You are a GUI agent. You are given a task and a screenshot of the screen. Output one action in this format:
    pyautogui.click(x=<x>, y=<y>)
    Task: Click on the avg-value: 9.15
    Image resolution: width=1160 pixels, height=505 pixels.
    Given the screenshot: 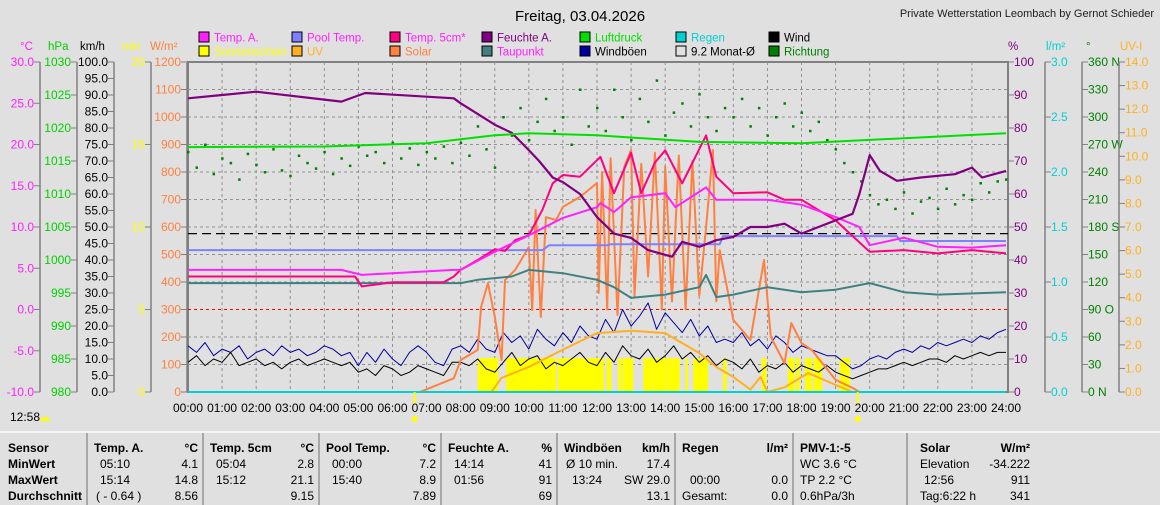 What is the action you would take?
    pyautogui.click(x=302, y=496)
    